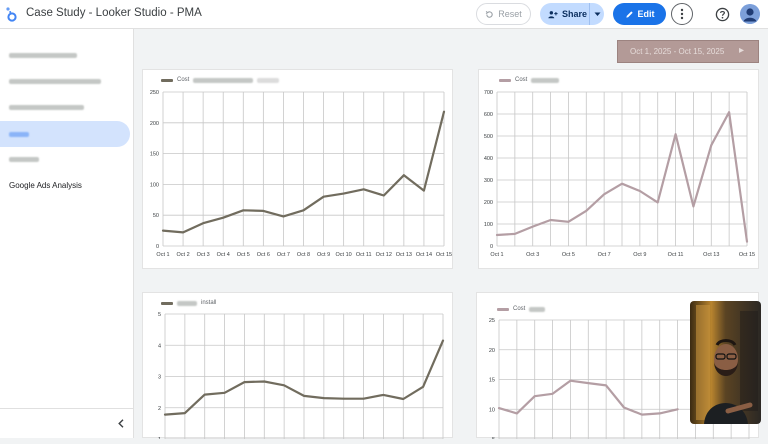 This screenshot has height=444, width=768. Describe the element at coordinates (488, 137) in the screenshot. I see `y-tick-label: 500` at that location.